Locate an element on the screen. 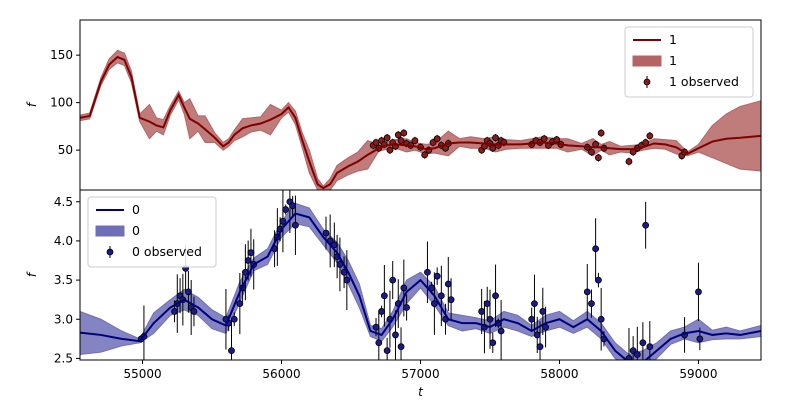 Image resolution: width=800 pixels, height=400 pixels. top-legend: 1 1 1 observed is located at coordinates (689, 62).